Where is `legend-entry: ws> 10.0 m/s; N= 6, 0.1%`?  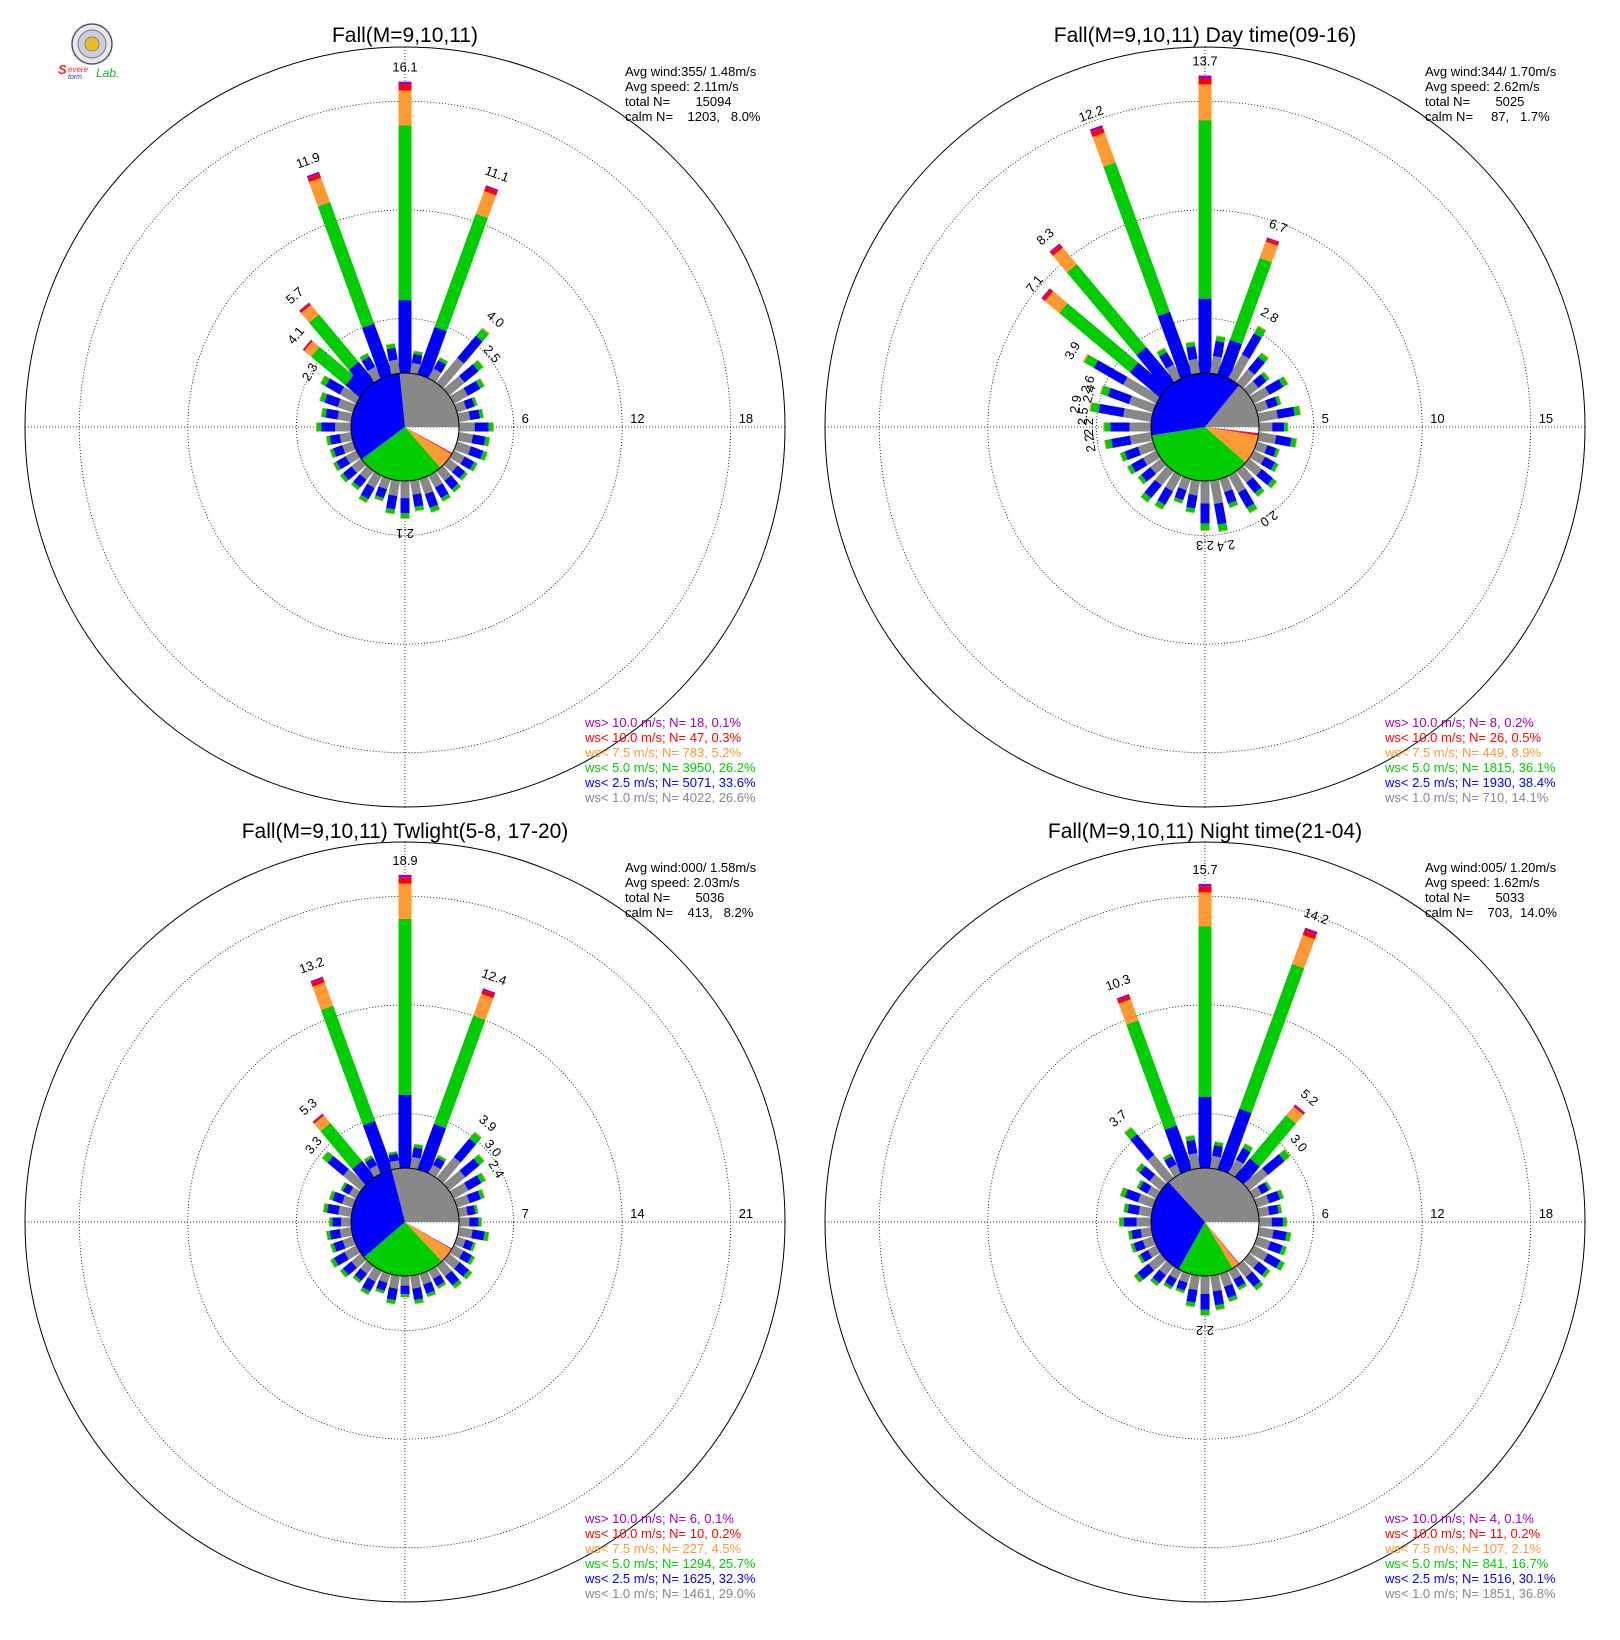
legend-entry: ws> 10.0 m/s; N= 6, 0.1% is located at coordinates (659, 1518).